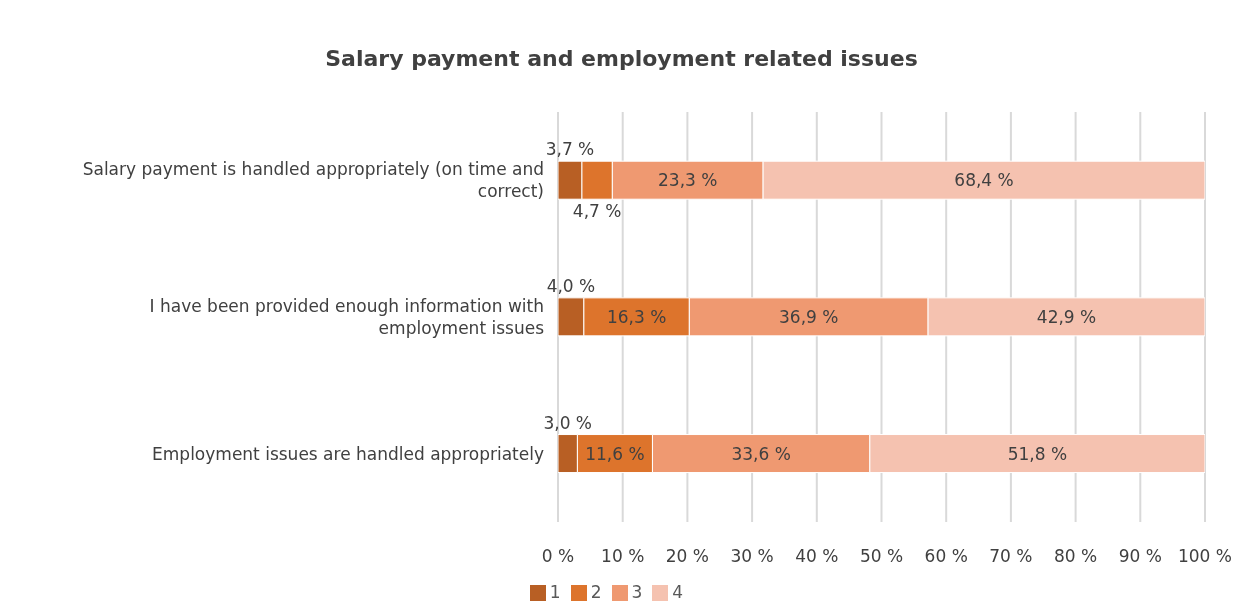  What do you see at coordinates (558, 556) in the screenshot?
I see `x-tick-label: 0 %` at bounding box center [558, 556].